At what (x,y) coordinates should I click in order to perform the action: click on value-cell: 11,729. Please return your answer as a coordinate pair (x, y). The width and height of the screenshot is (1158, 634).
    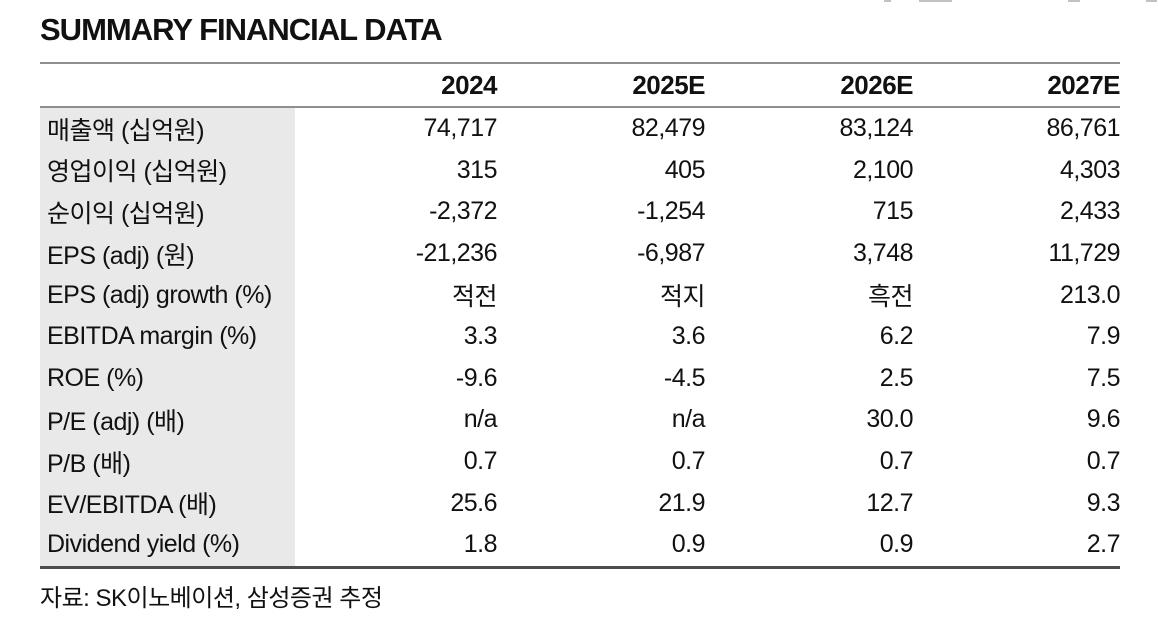
    Looking at the image, I should click on (1084, 253).